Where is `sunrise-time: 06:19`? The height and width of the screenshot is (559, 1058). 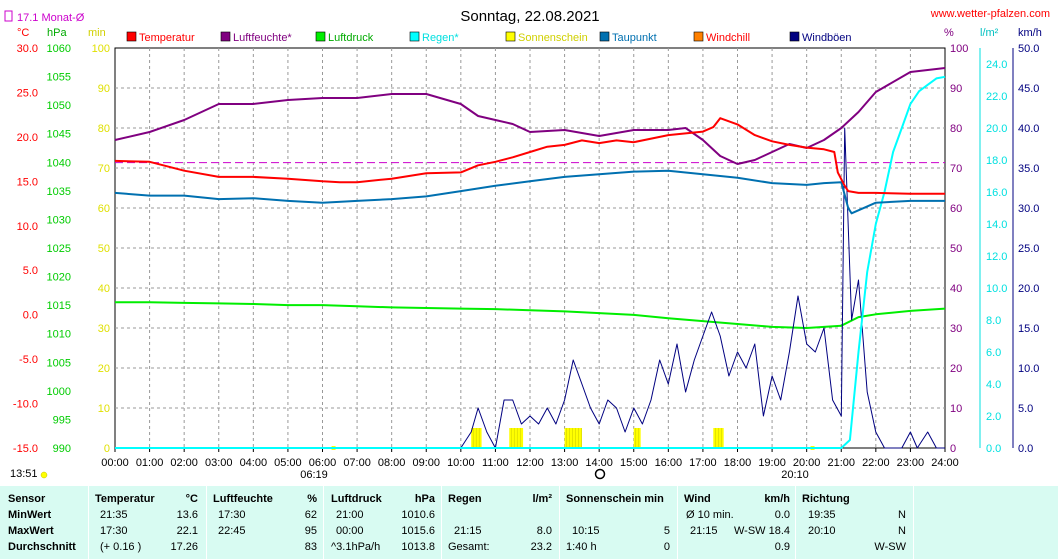 sunrise-time: 06:19 is located at coordinates (314, 475).